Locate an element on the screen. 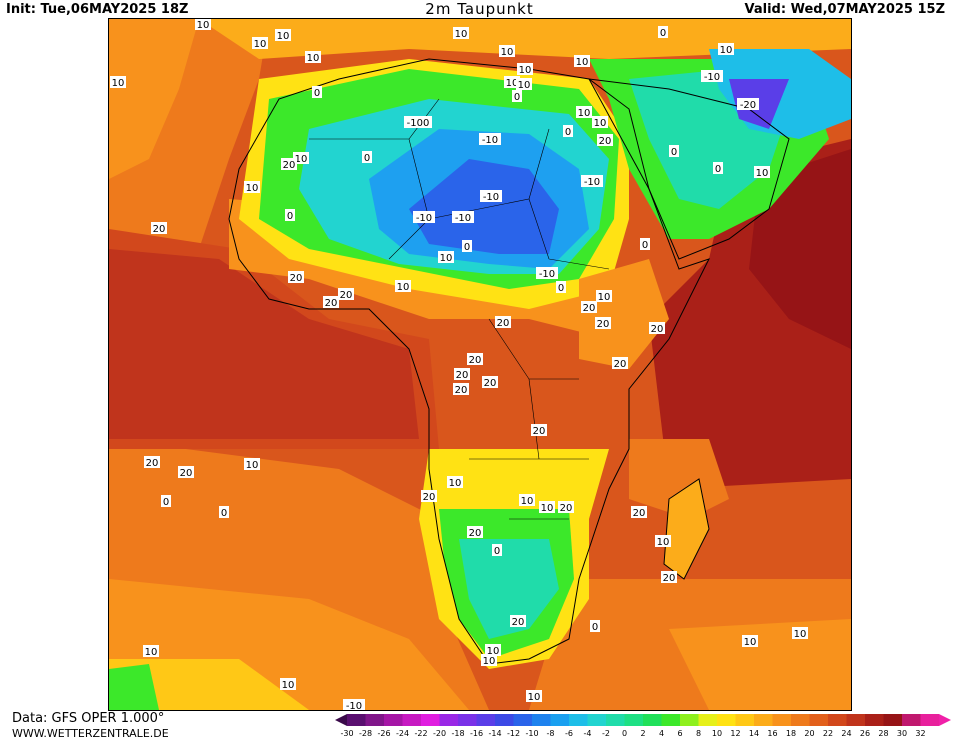 The height and width of the screenshot is (741, 959). contour-label: -100 is located at coordinates (418, 122).